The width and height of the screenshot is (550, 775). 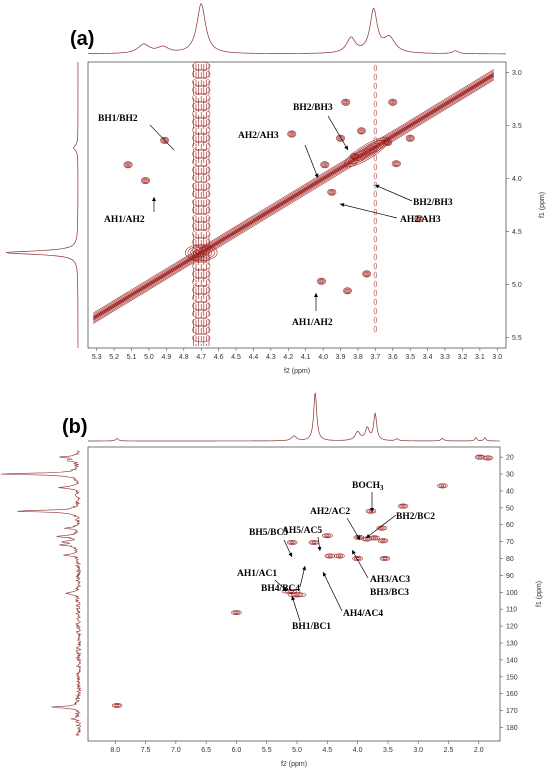 What do you see at coordinates (539, 594) in the screenshot?
I see `panel-b-y-axis-title: f1 (ppm)` at bounding box center [539, 594].